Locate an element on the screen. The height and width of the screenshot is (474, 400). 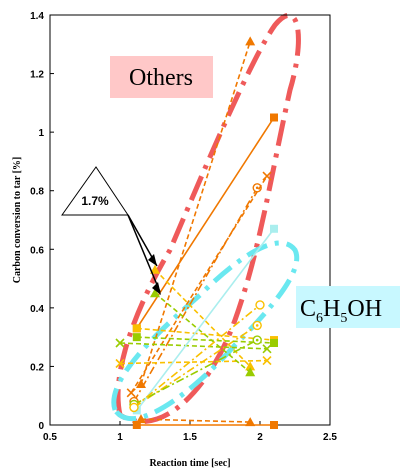
y-axis: 0 0.2 0.4 0.6 0.8 1 1.2 1.4 is located at coordinates (42, 221).